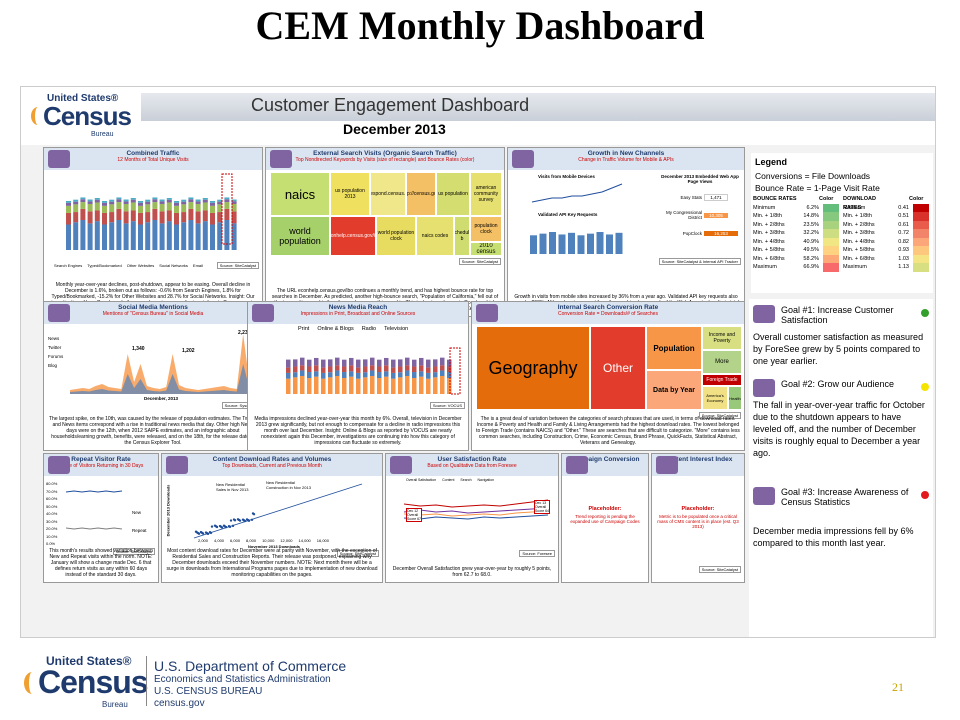  What do you see at coordinates (322, 540) in the screenshot?
I see `x-tick: 16,000` at bounding box center [322, 540].